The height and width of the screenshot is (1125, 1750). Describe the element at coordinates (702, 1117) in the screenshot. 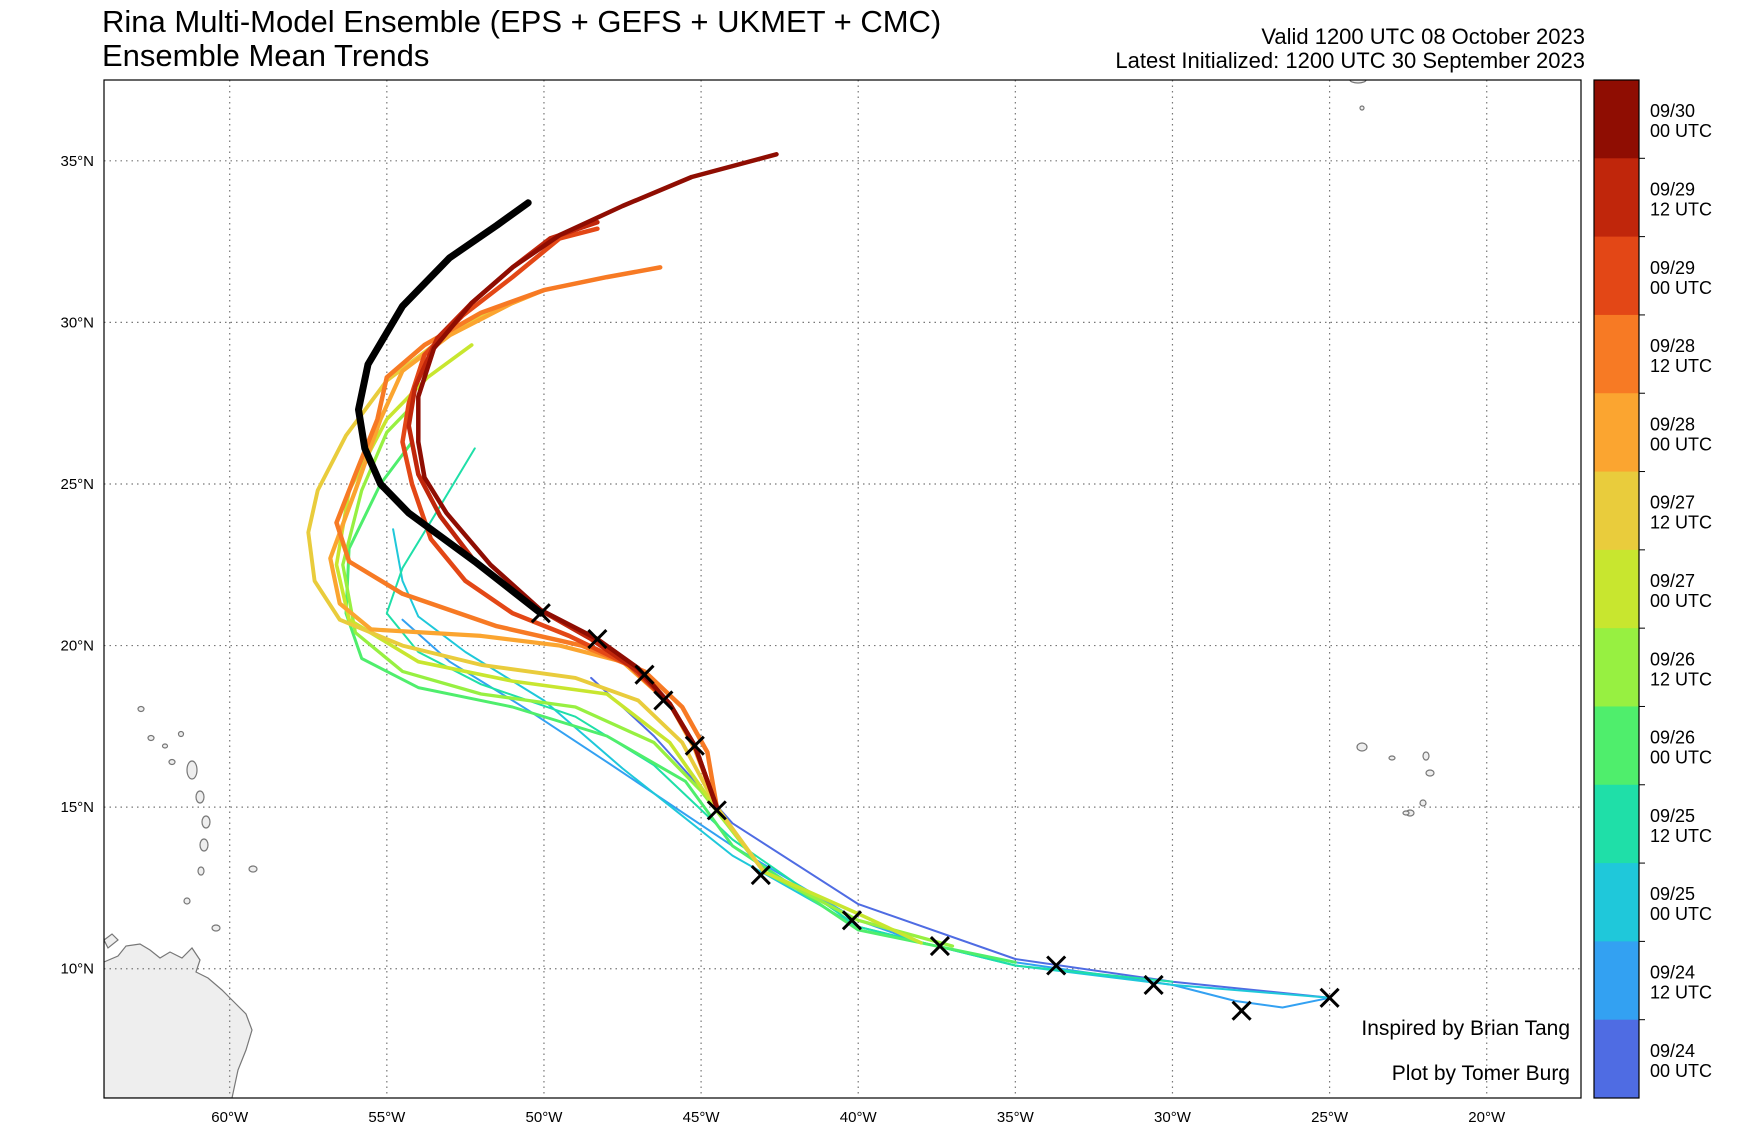

I see `lon-tick-label: 45°W` at that location.